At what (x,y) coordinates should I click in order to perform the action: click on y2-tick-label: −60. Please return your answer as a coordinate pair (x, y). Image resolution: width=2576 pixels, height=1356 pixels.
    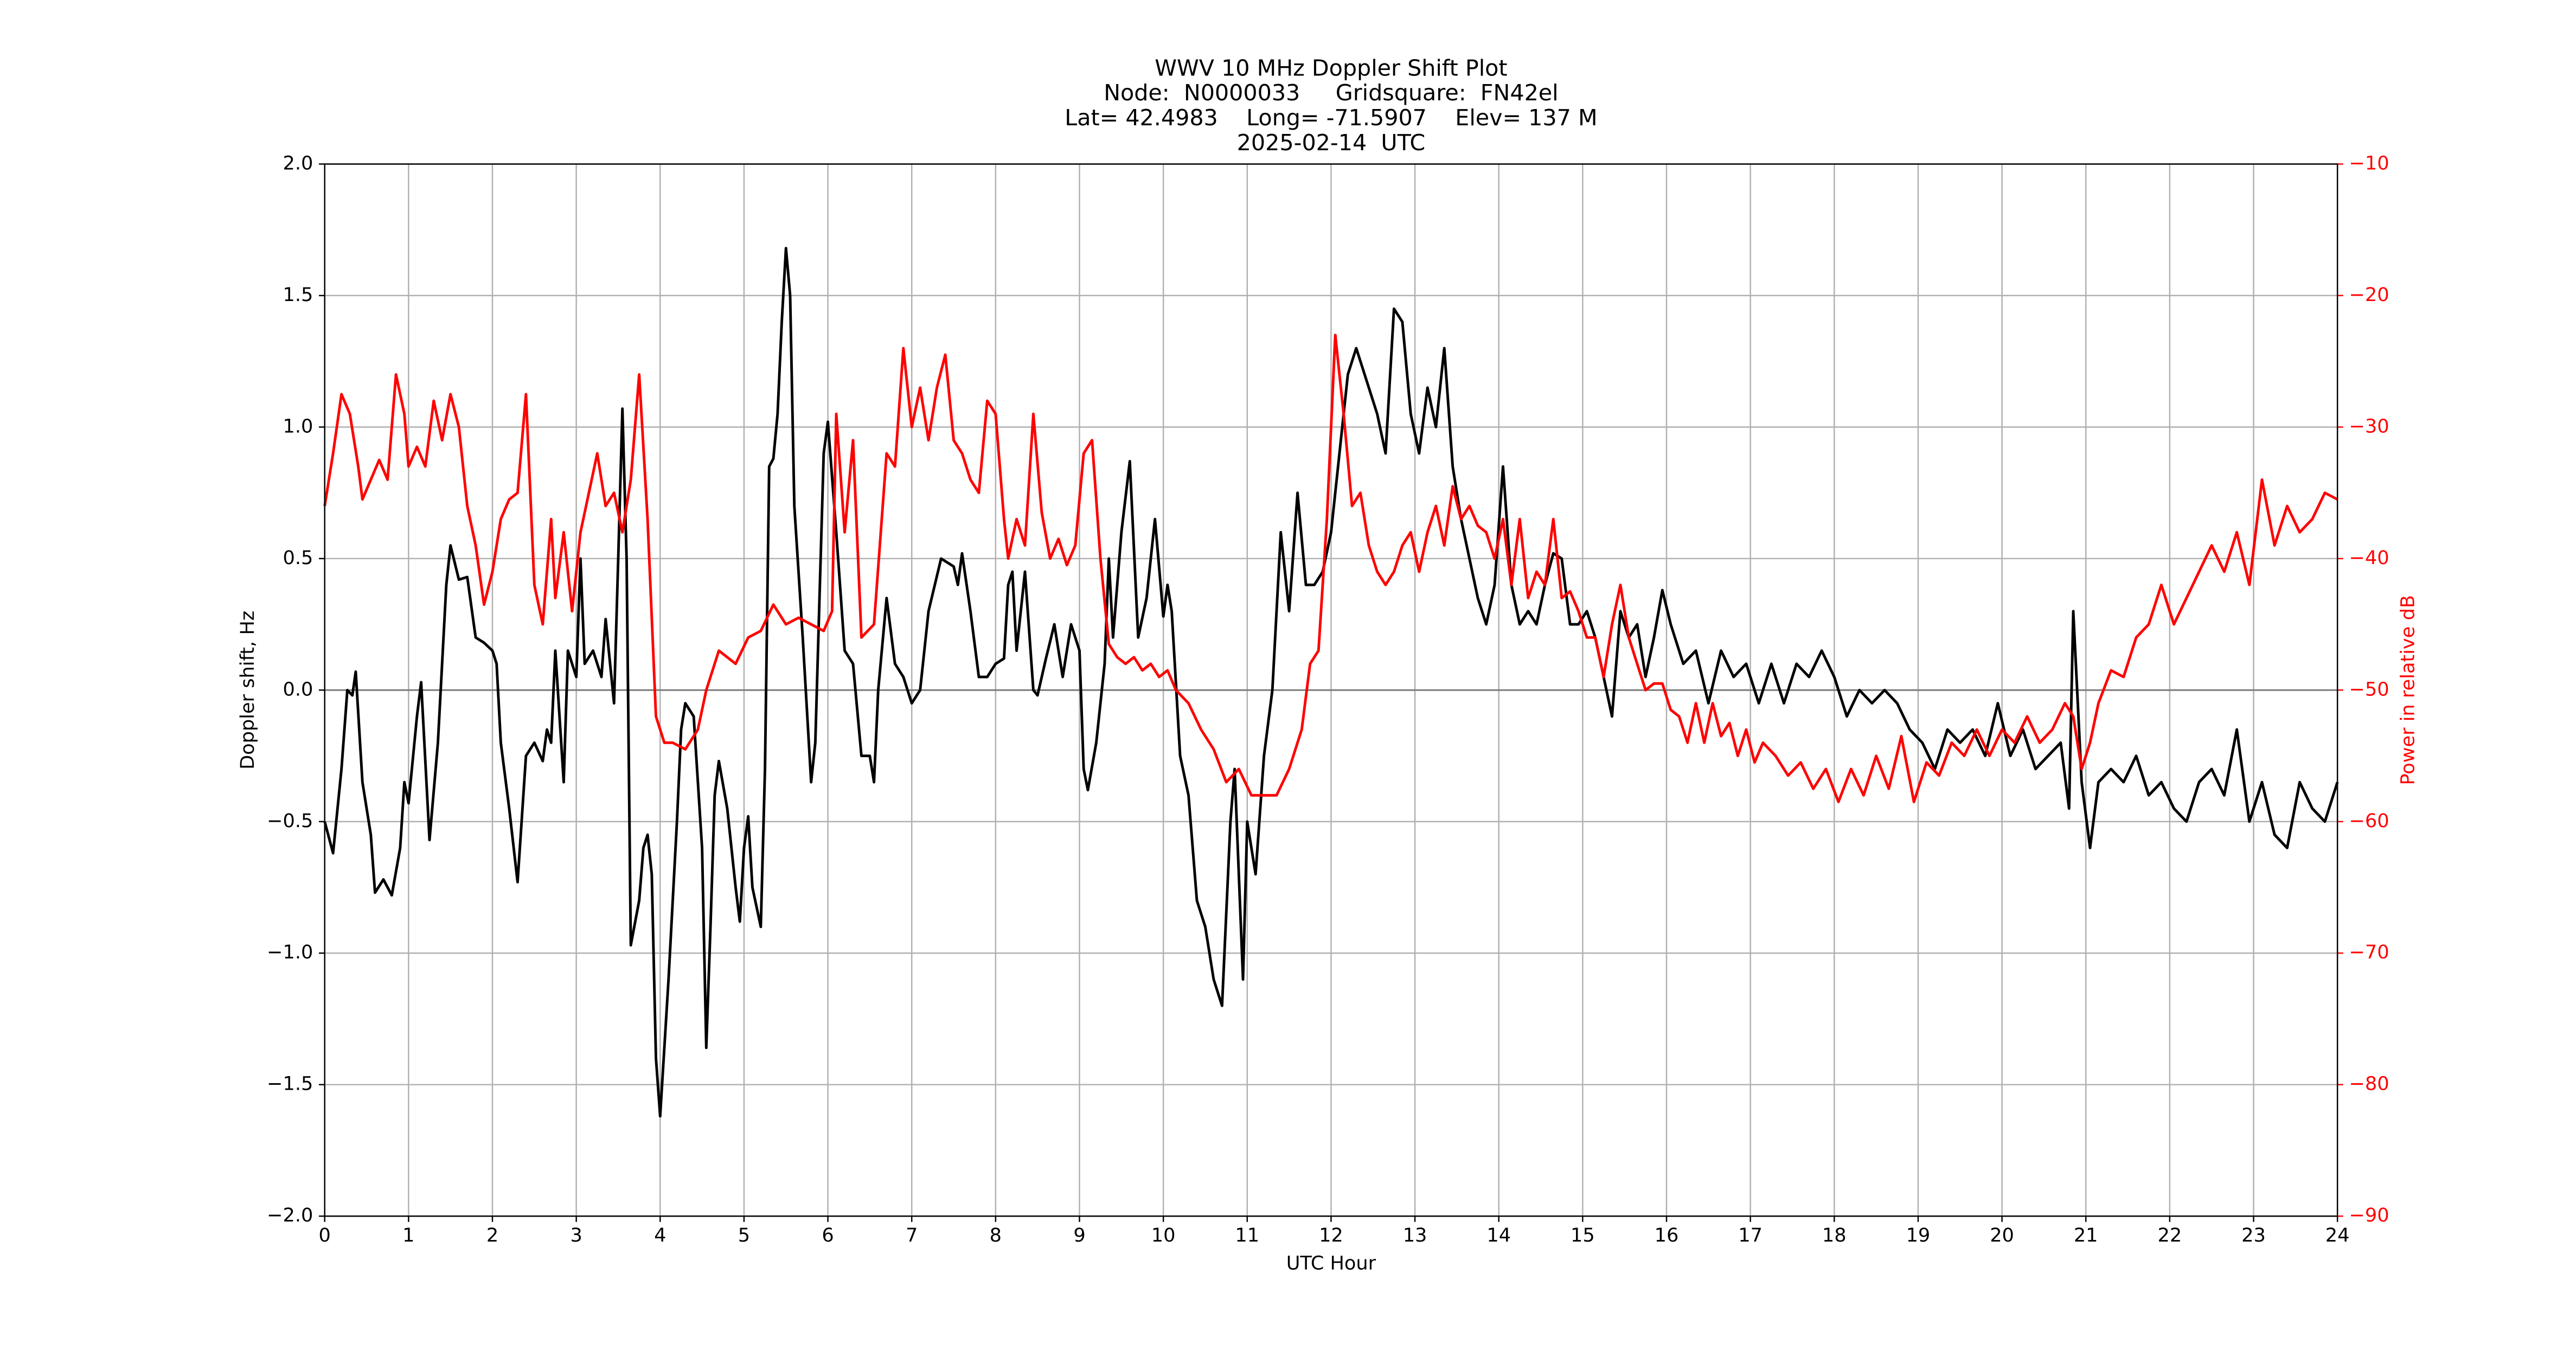
    Looking at the image, I should click on (2369, 821).